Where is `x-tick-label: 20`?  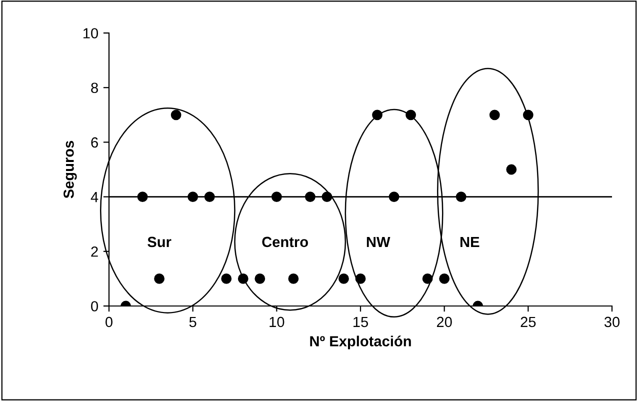 x-tick-label: 20 is located at coordinates (444, 322).